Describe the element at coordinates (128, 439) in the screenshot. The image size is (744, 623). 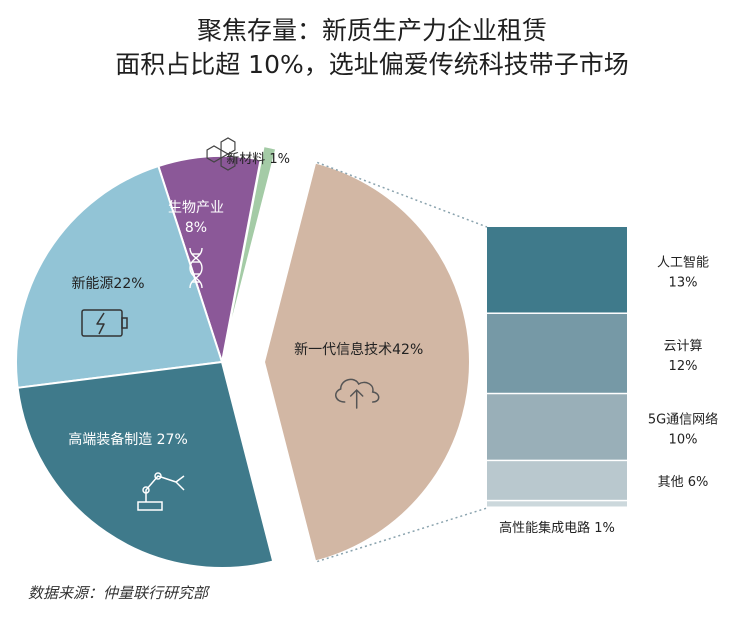
I see `pie-label-manufacturing: 高端装备制造 27%` at that location.